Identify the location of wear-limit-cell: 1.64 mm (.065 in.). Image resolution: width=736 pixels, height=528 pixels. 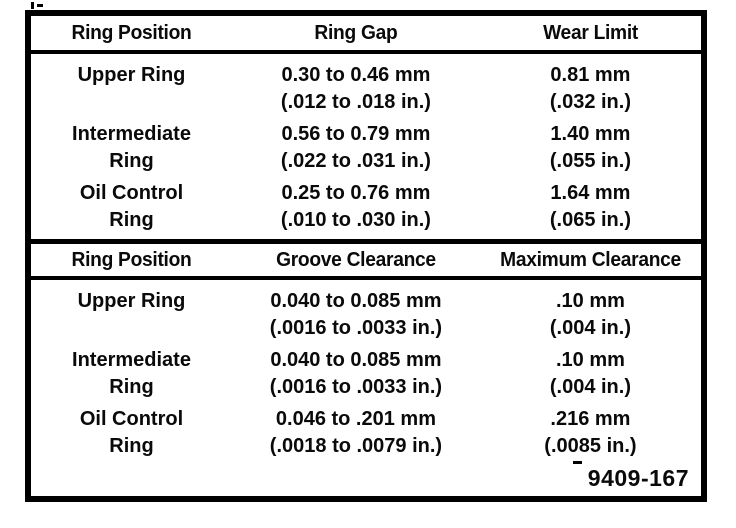
(590, 206).